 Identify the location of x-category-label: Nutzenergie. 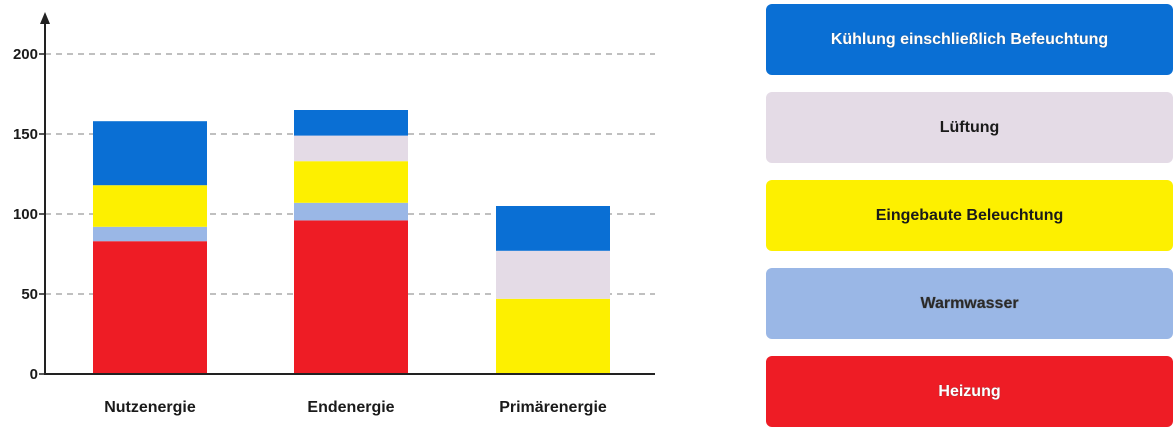
(150, 407).